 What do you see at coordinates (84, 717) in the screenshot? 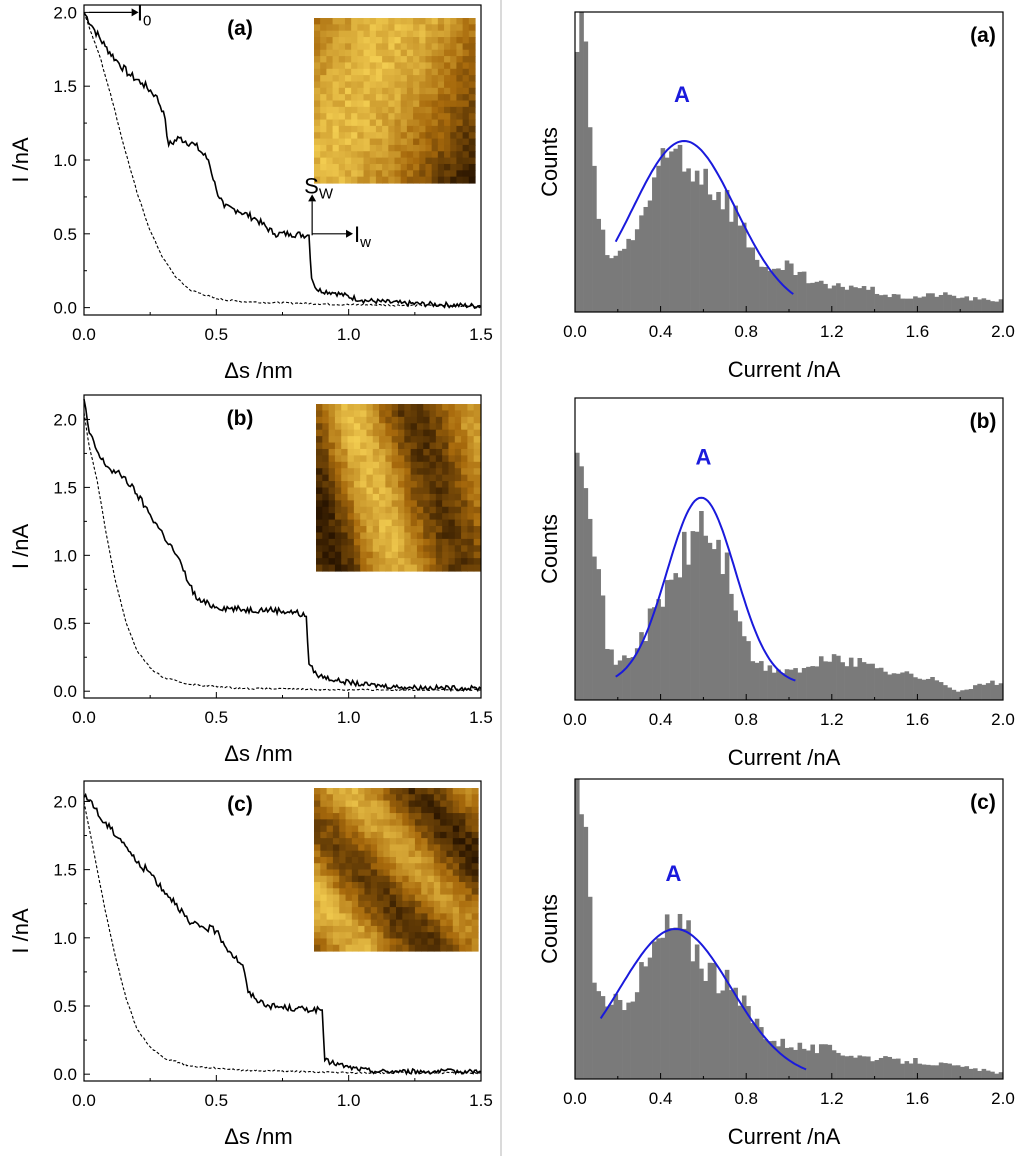
I see `x-tick-label: 0.0` at bounding box center [84, 717].